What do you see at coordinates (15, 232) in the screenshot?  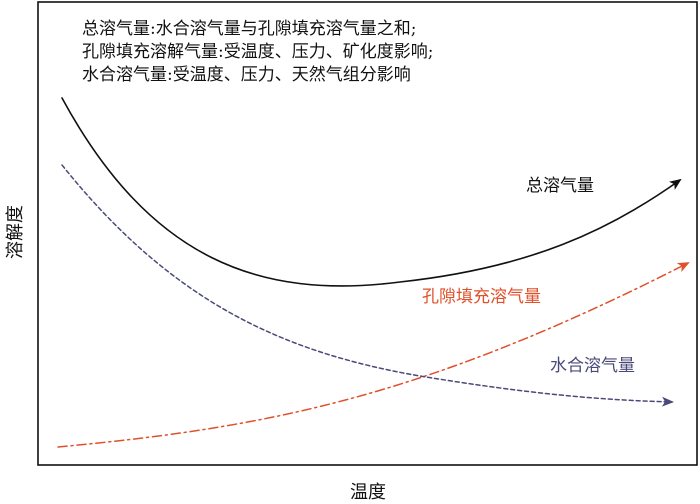 I see `y-axis-label: 溶解度` at bounding box center [15, 232].